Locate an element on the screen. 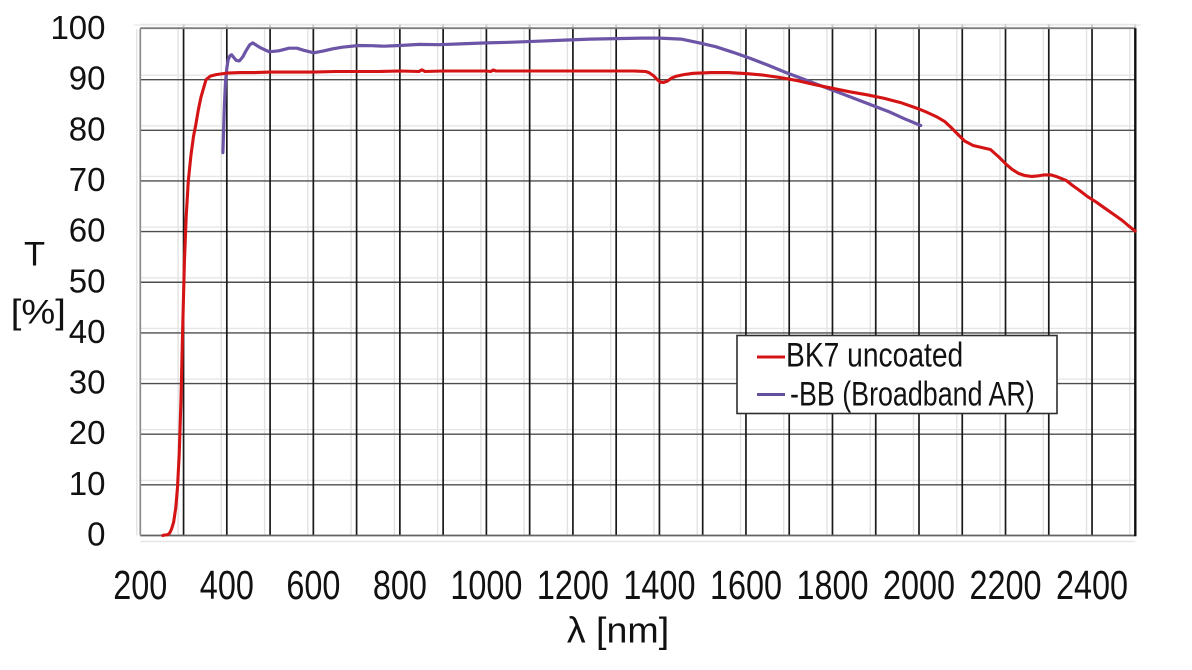 This screenshot has height=670, width=1192. svg-text: 20 is located at coordinates (87, 432).